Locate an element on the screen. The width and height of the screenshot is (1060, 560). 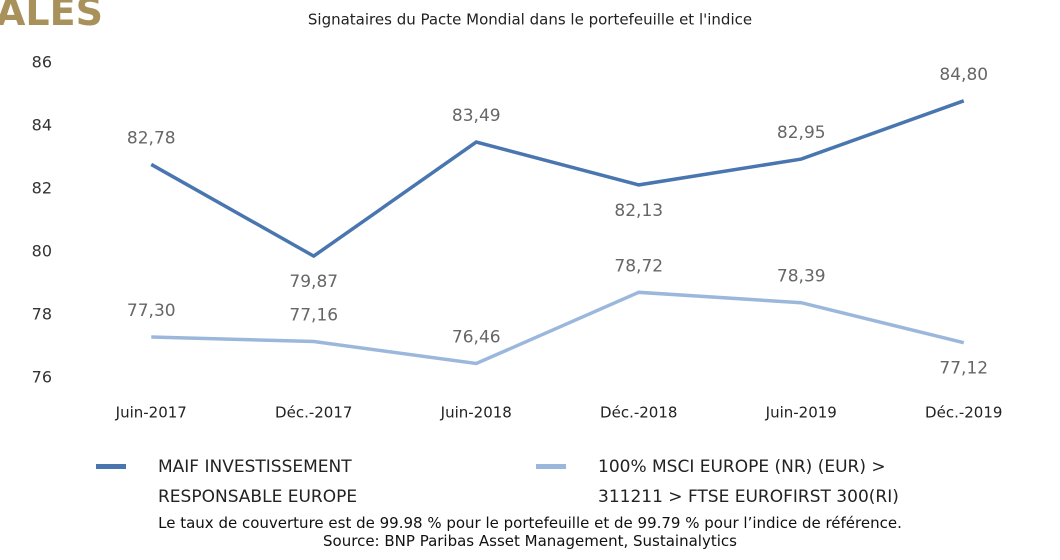
series-line is located at coordinates (558, 328).